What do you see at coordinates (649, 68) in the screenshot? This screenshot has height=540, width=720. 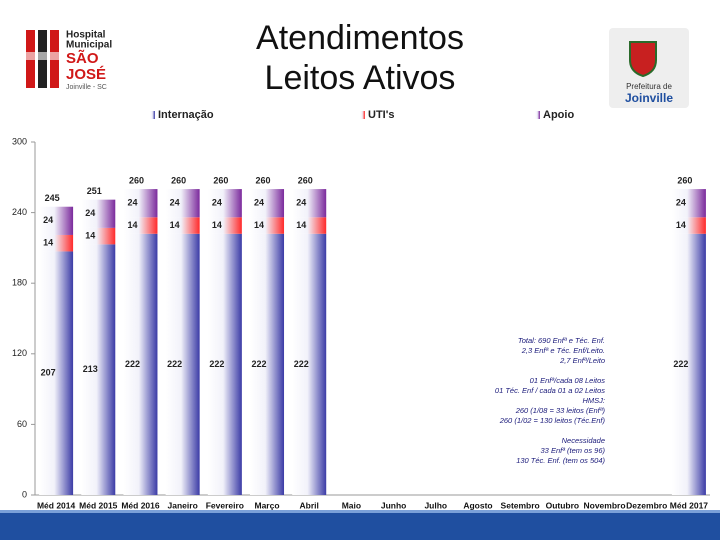 I see `right-logo: Prefeitura de Joinville` at bounding box center [649, 68].